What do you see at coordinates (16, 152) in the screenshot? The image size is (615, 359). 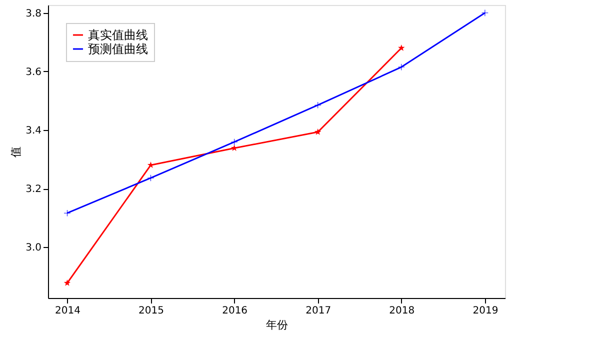 I see `y-axis-title: 值` at bounding box center [16, 152].